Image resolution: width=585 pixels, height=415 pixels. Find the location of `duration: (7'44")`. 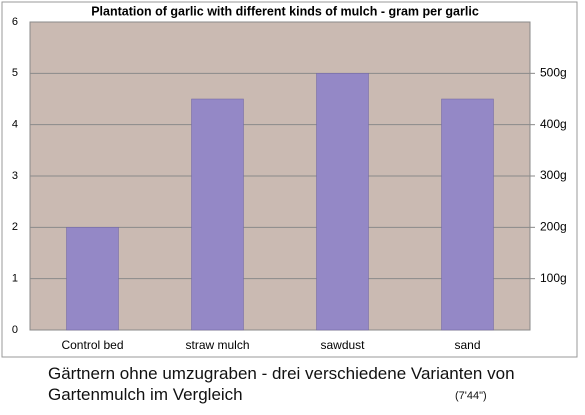

duration: (7'44") is located at coordinates (471, 396).